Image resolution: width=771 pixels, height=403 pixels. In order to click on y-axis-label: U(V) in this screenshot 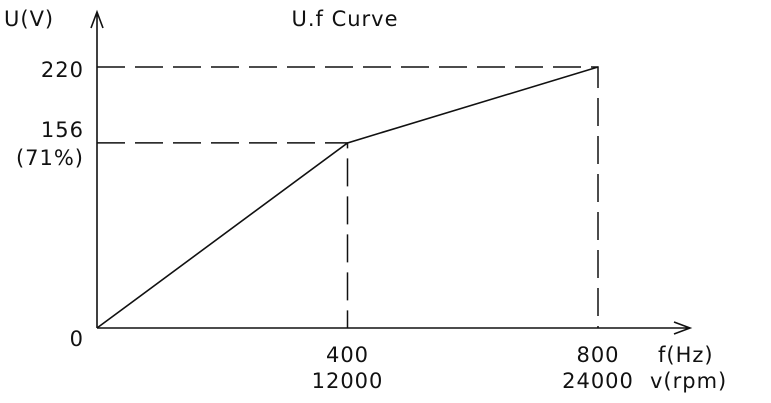, I will do `click(29, 19)`.